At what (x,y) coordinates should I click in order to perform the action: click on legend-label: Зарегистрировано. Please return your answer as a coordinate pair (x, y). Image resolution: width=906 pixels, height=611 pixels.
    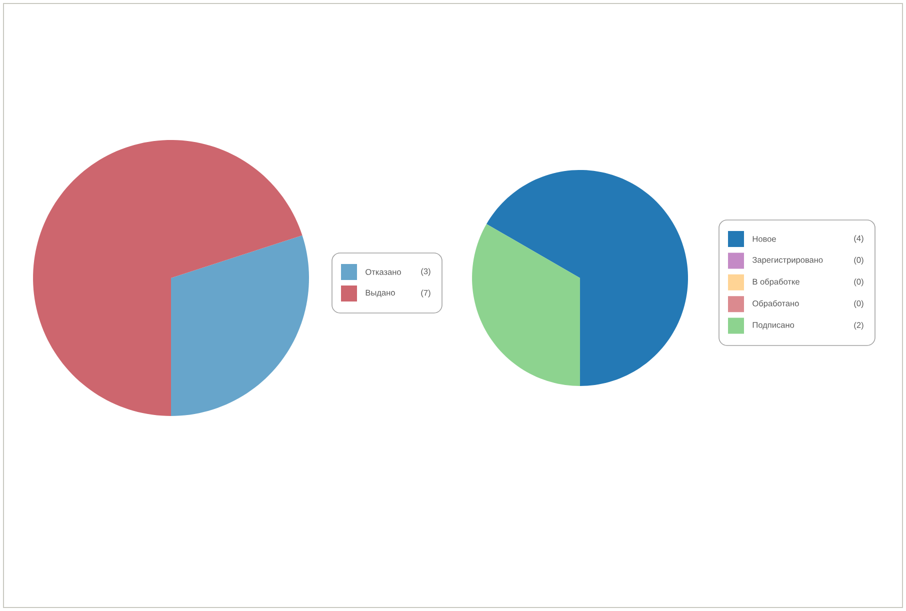
    Looking at the image, I should click on (787, 260).